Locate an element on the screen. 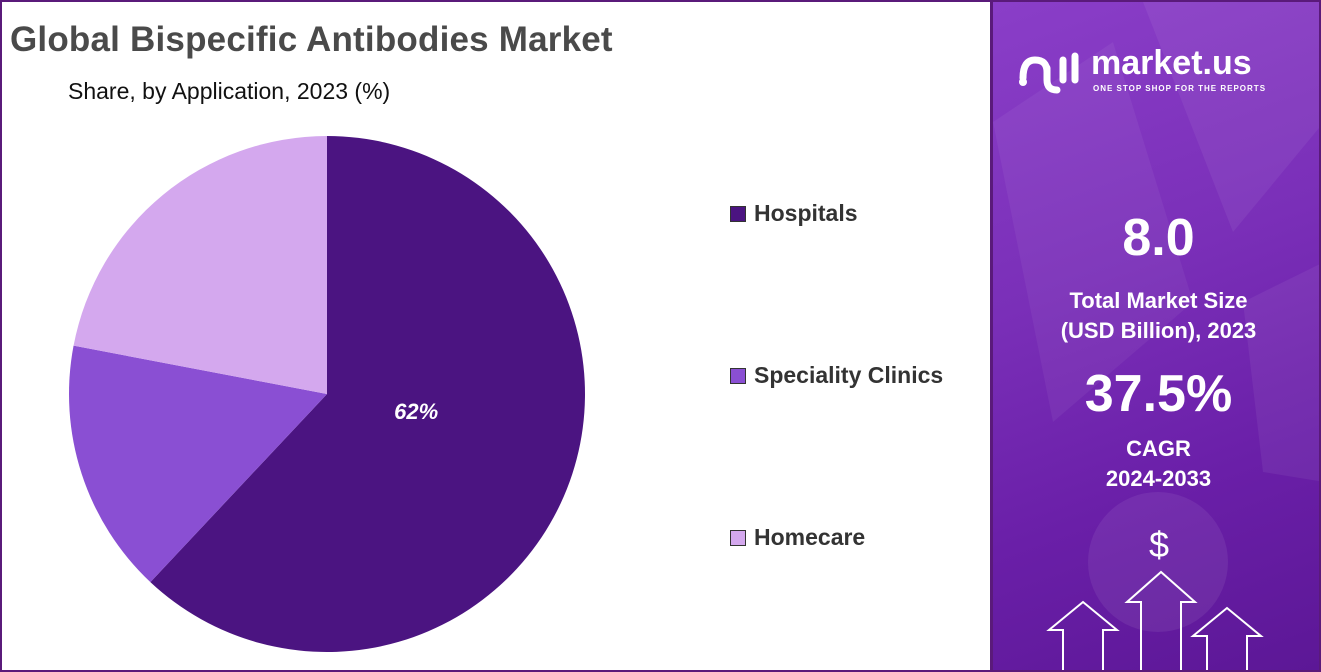  logo-tagline: ONE STOP SHOP FOR THE REPORTS is located at coordinates (1180, 88).